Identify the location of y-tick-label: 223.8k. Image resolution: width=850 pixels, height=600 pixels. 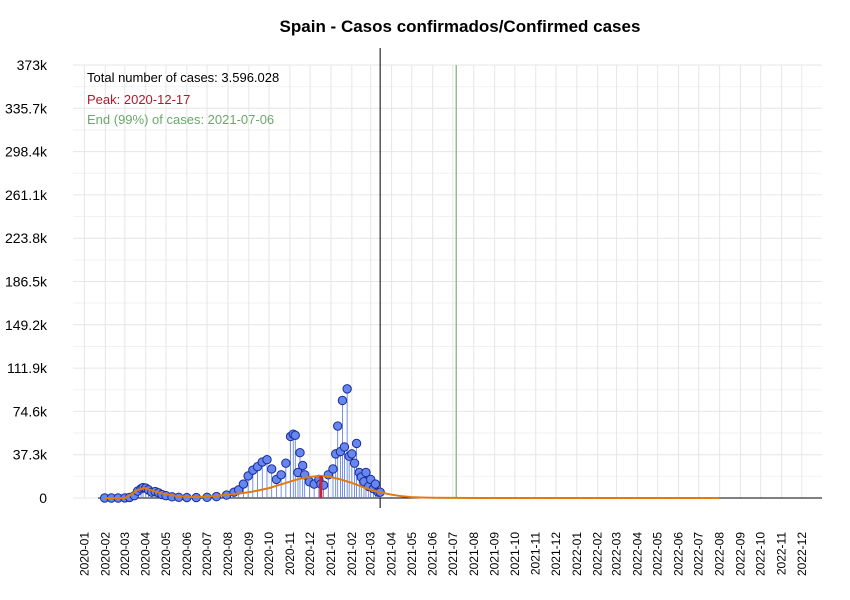
(26, 238).